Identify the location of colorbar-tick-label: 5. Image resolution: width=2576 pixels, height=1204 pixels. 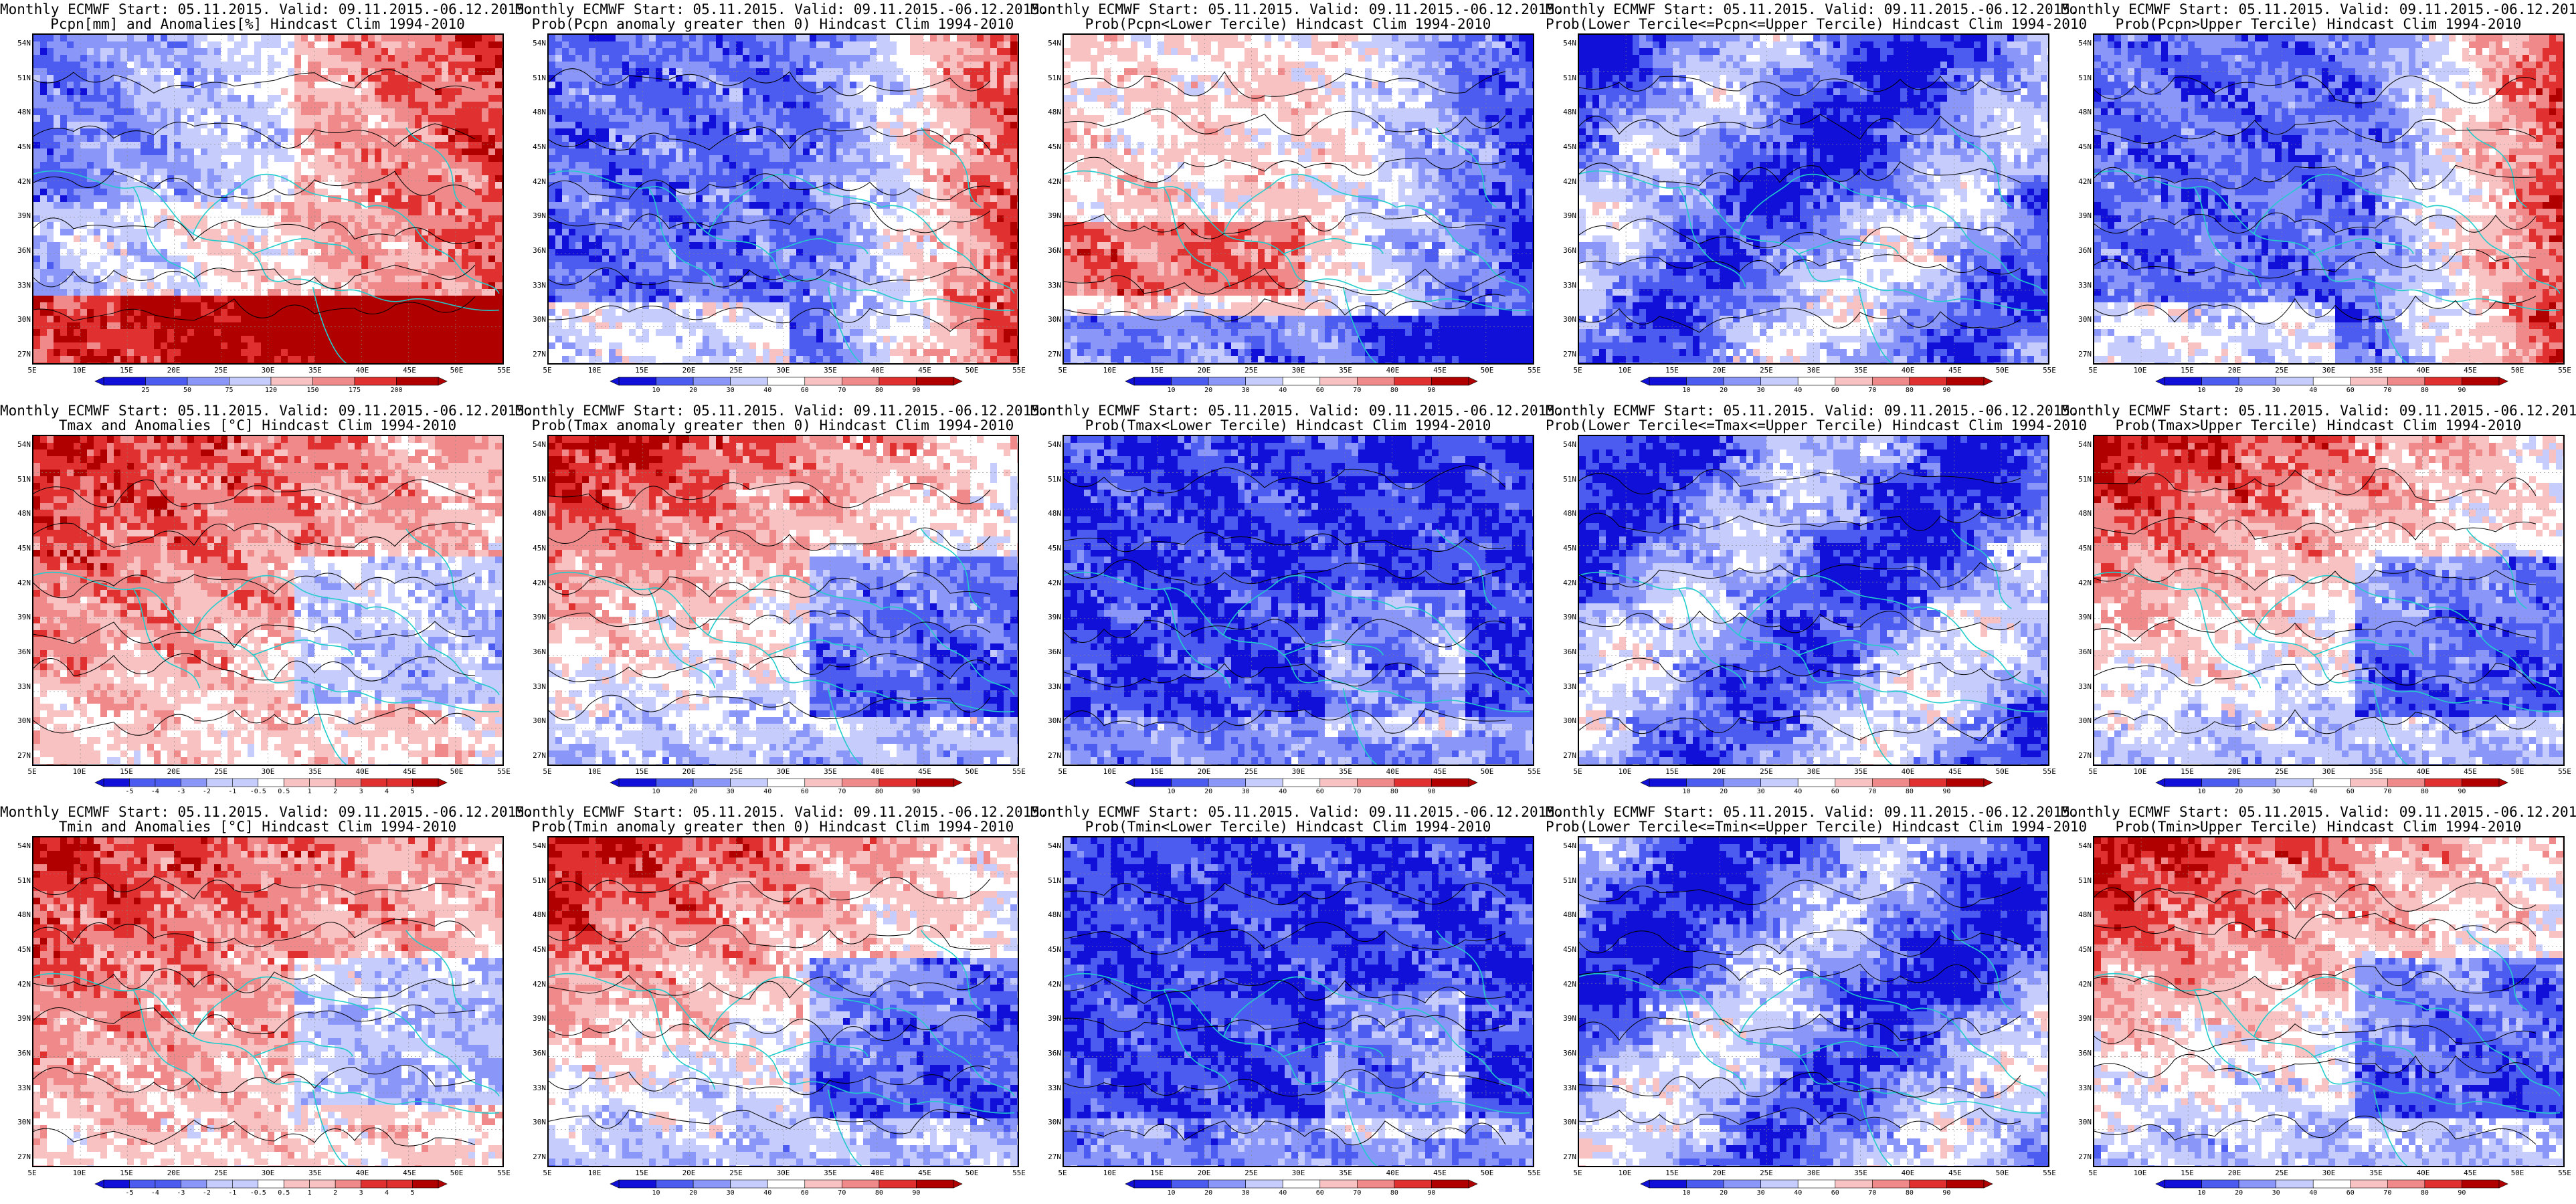
(413, 1193).